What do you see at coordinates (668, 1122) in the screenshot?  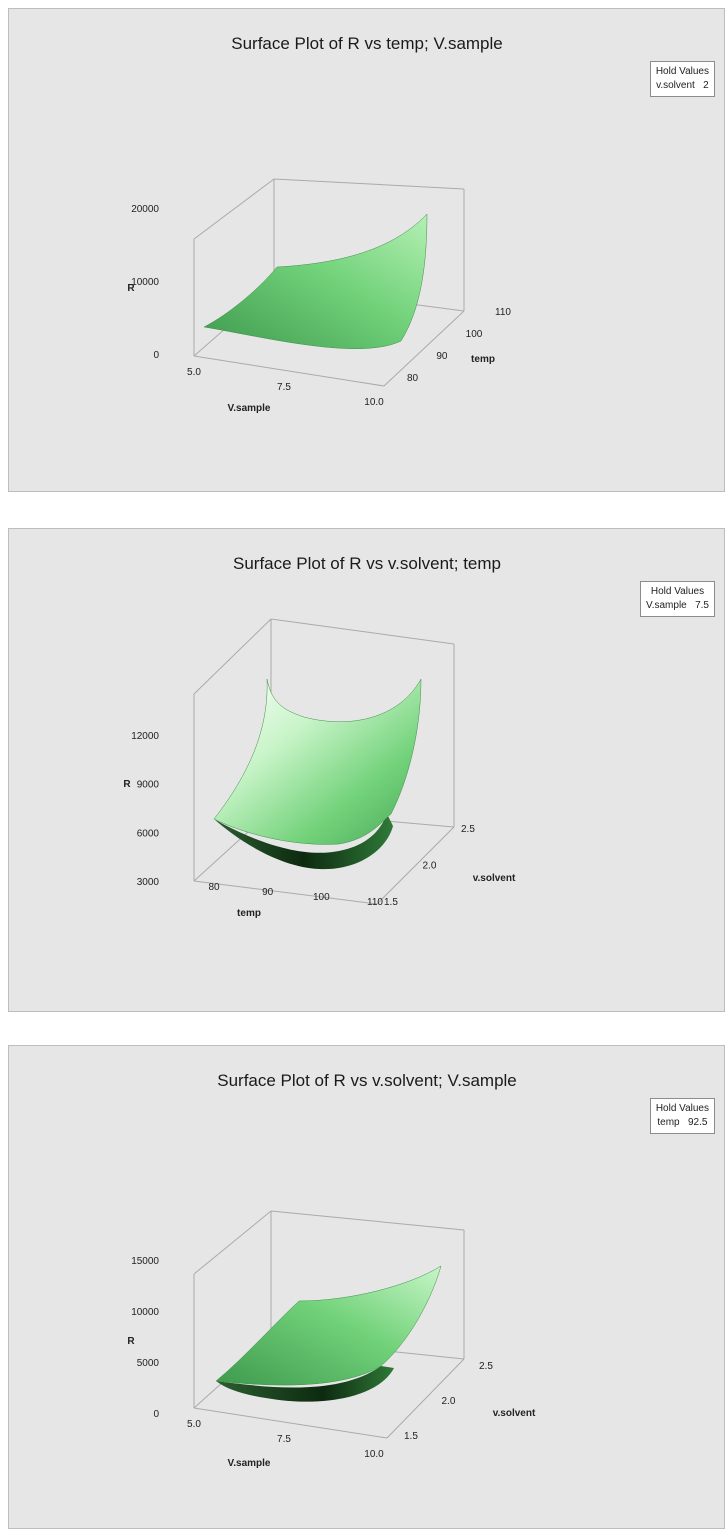 I see `hold-variable-name: temp` at bounding box center [668, 1122].